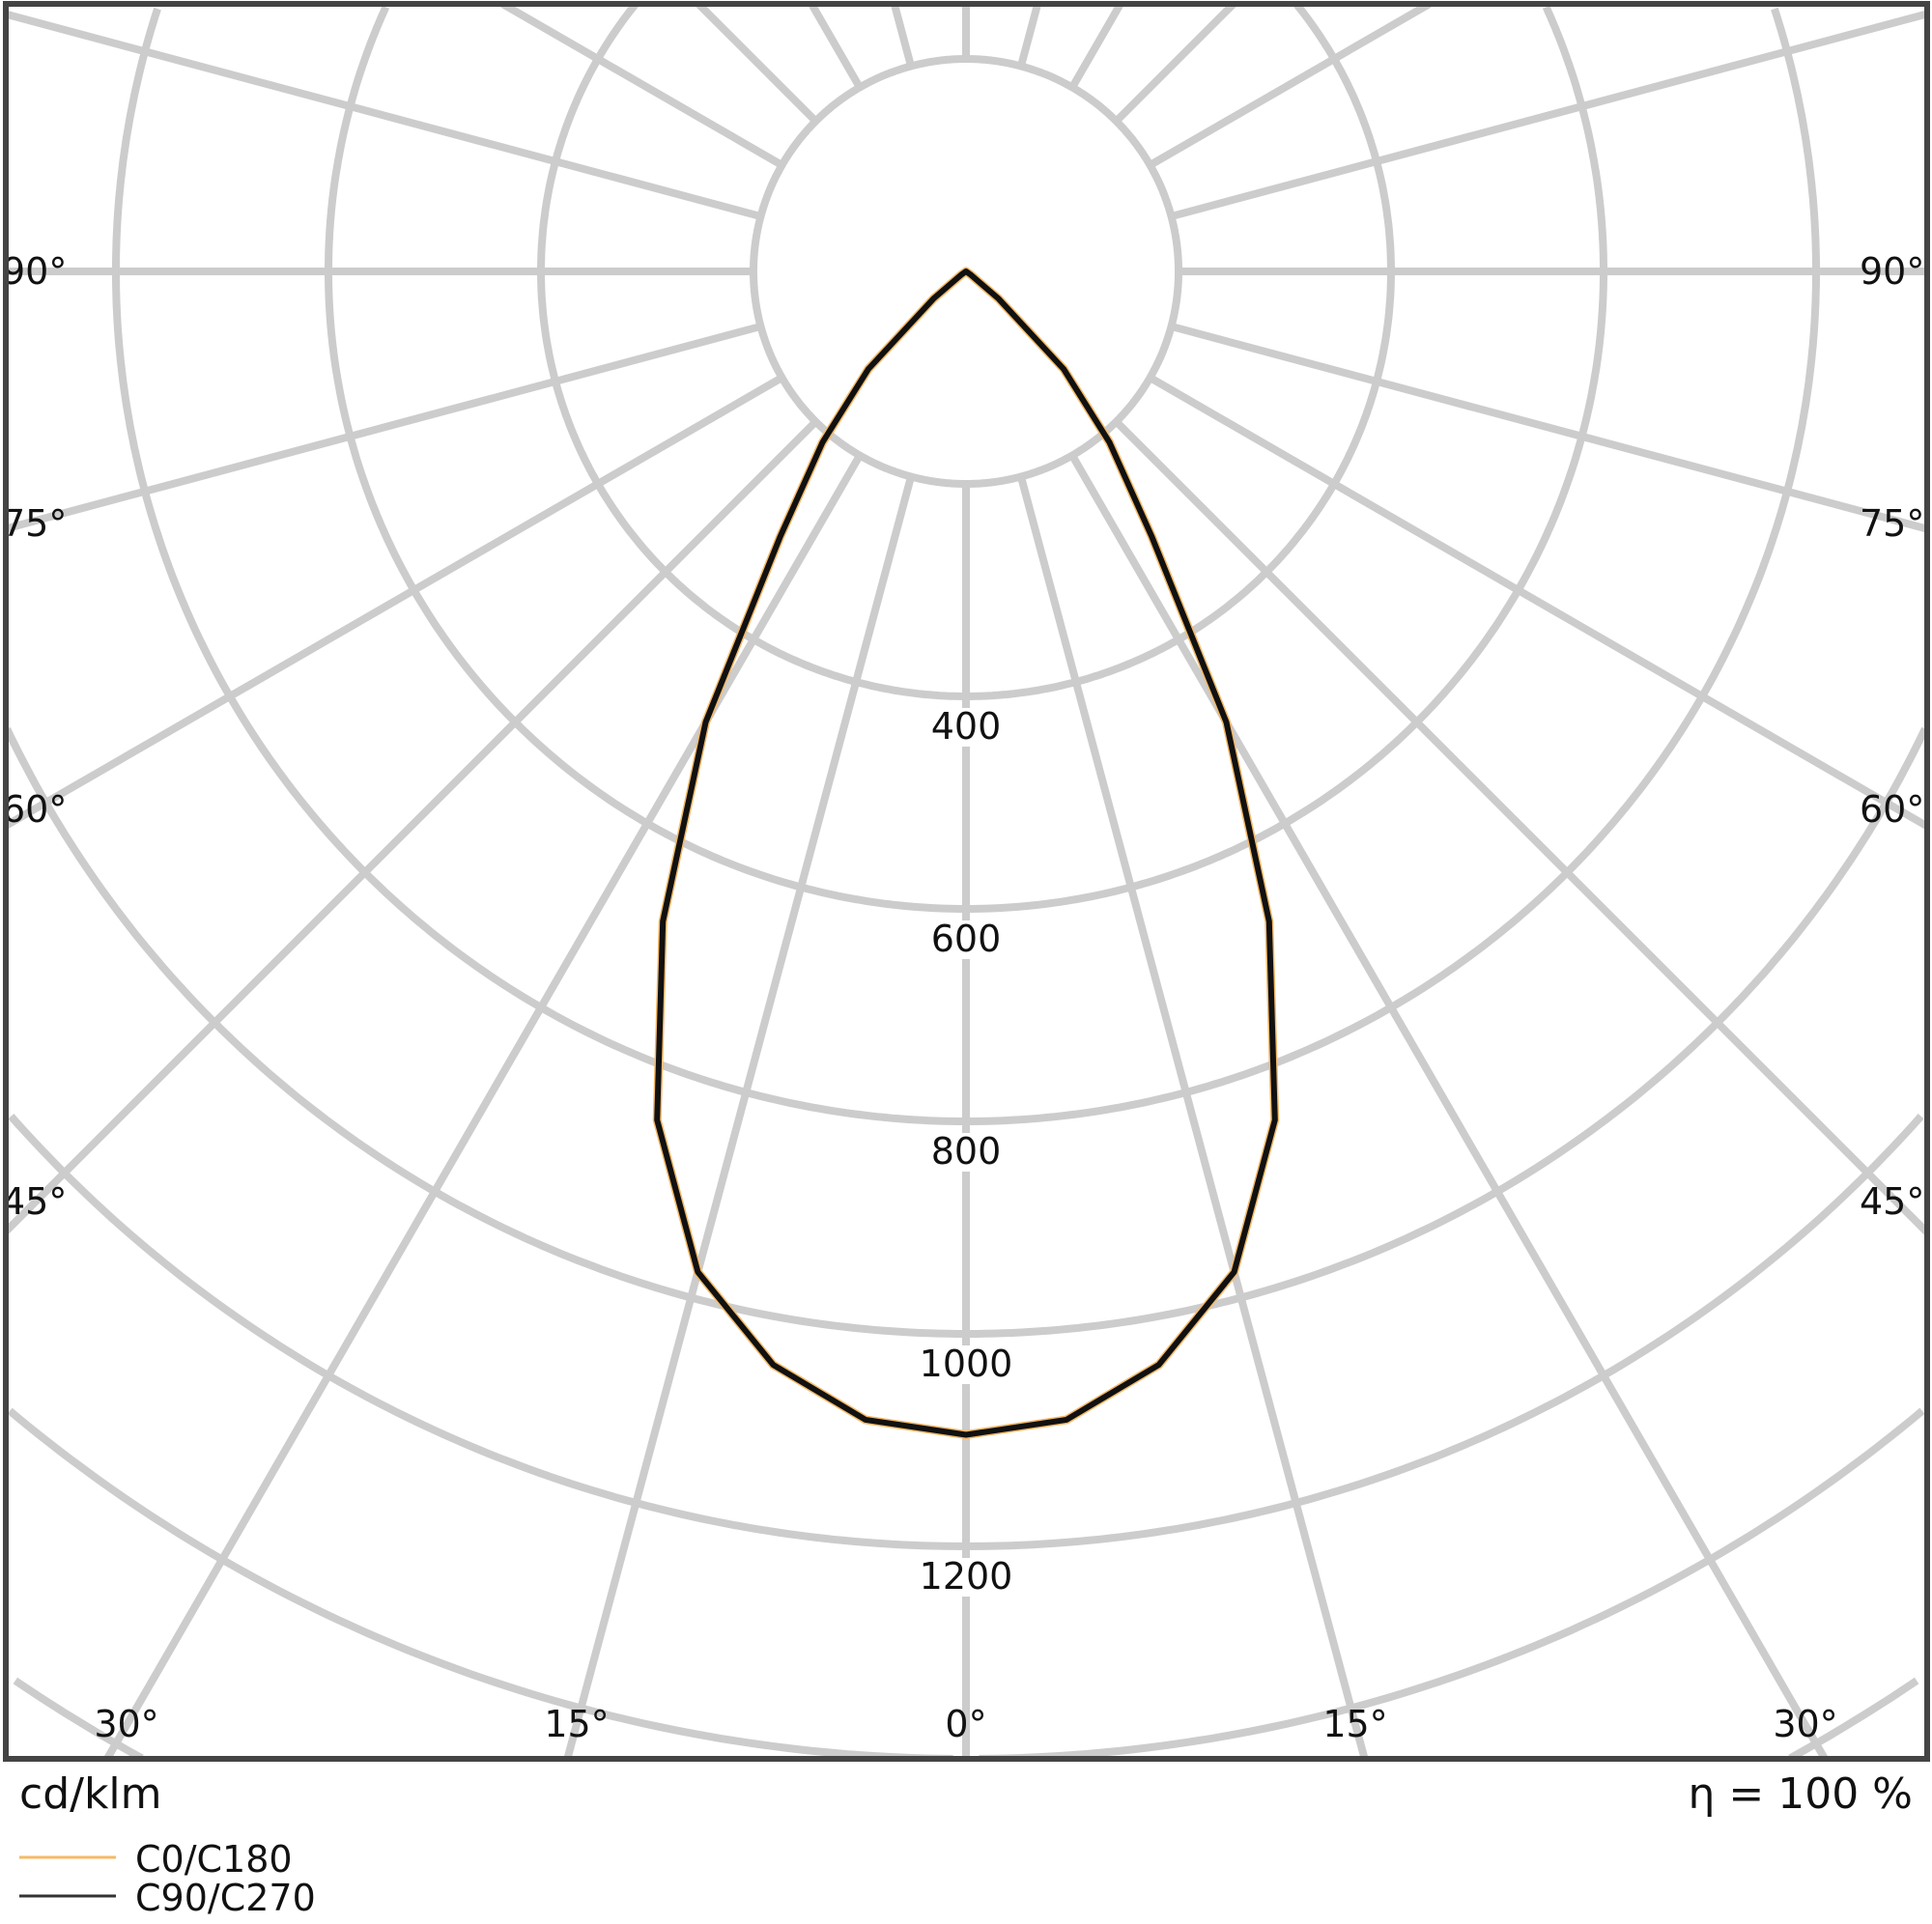 The image size is (1932, 1924). What do you see at coordinates (1892, 523) in the screenshot?
I see `angle-label-right: 75°` at bounding box center [1892, 523].